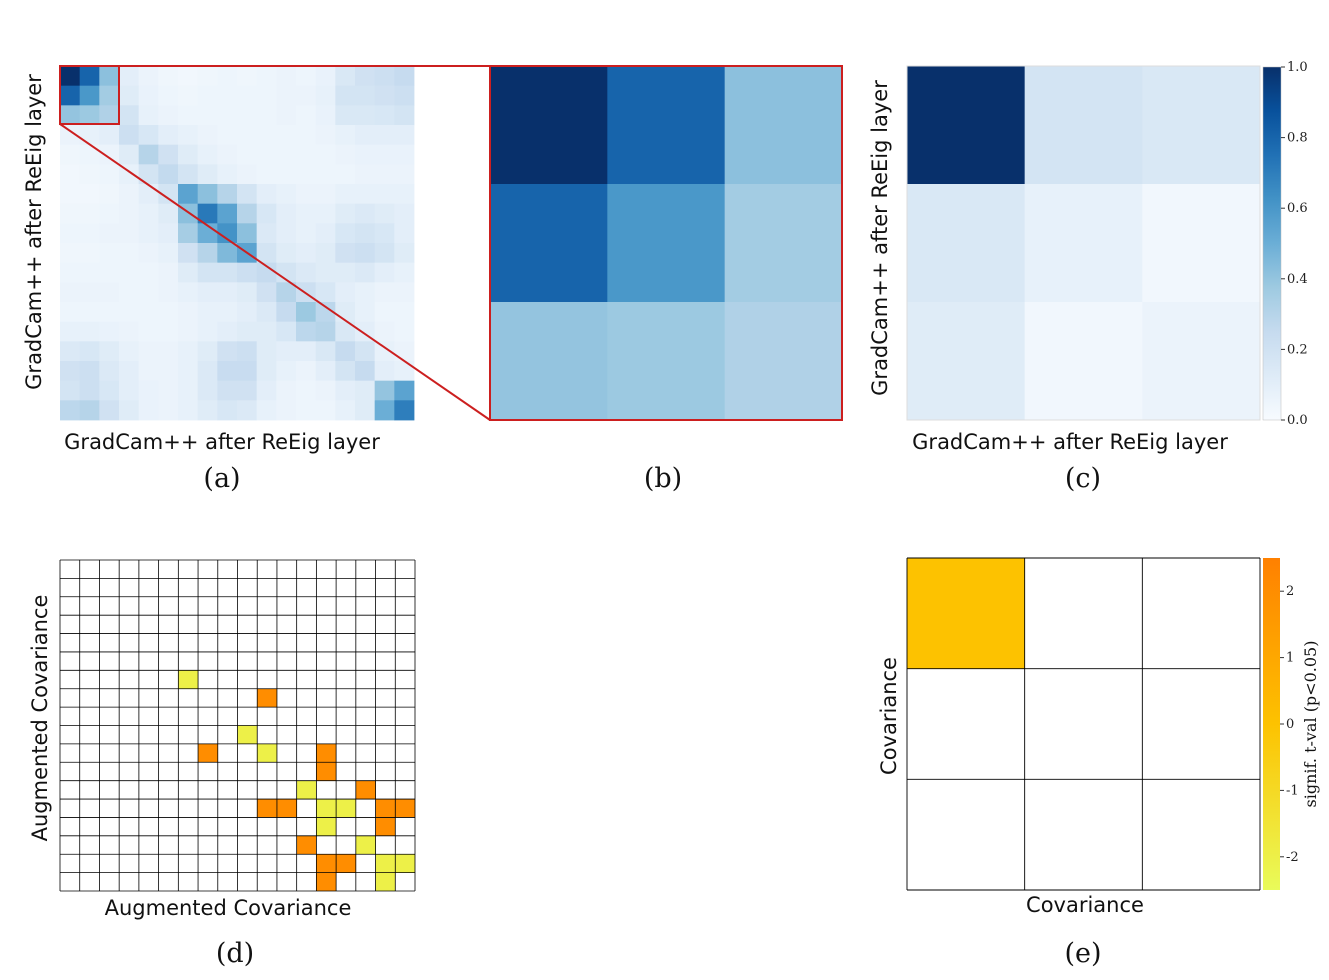  I want to click on colorbar-e-ticks: 2 1 0 -1 -2, so click(1289, 724).